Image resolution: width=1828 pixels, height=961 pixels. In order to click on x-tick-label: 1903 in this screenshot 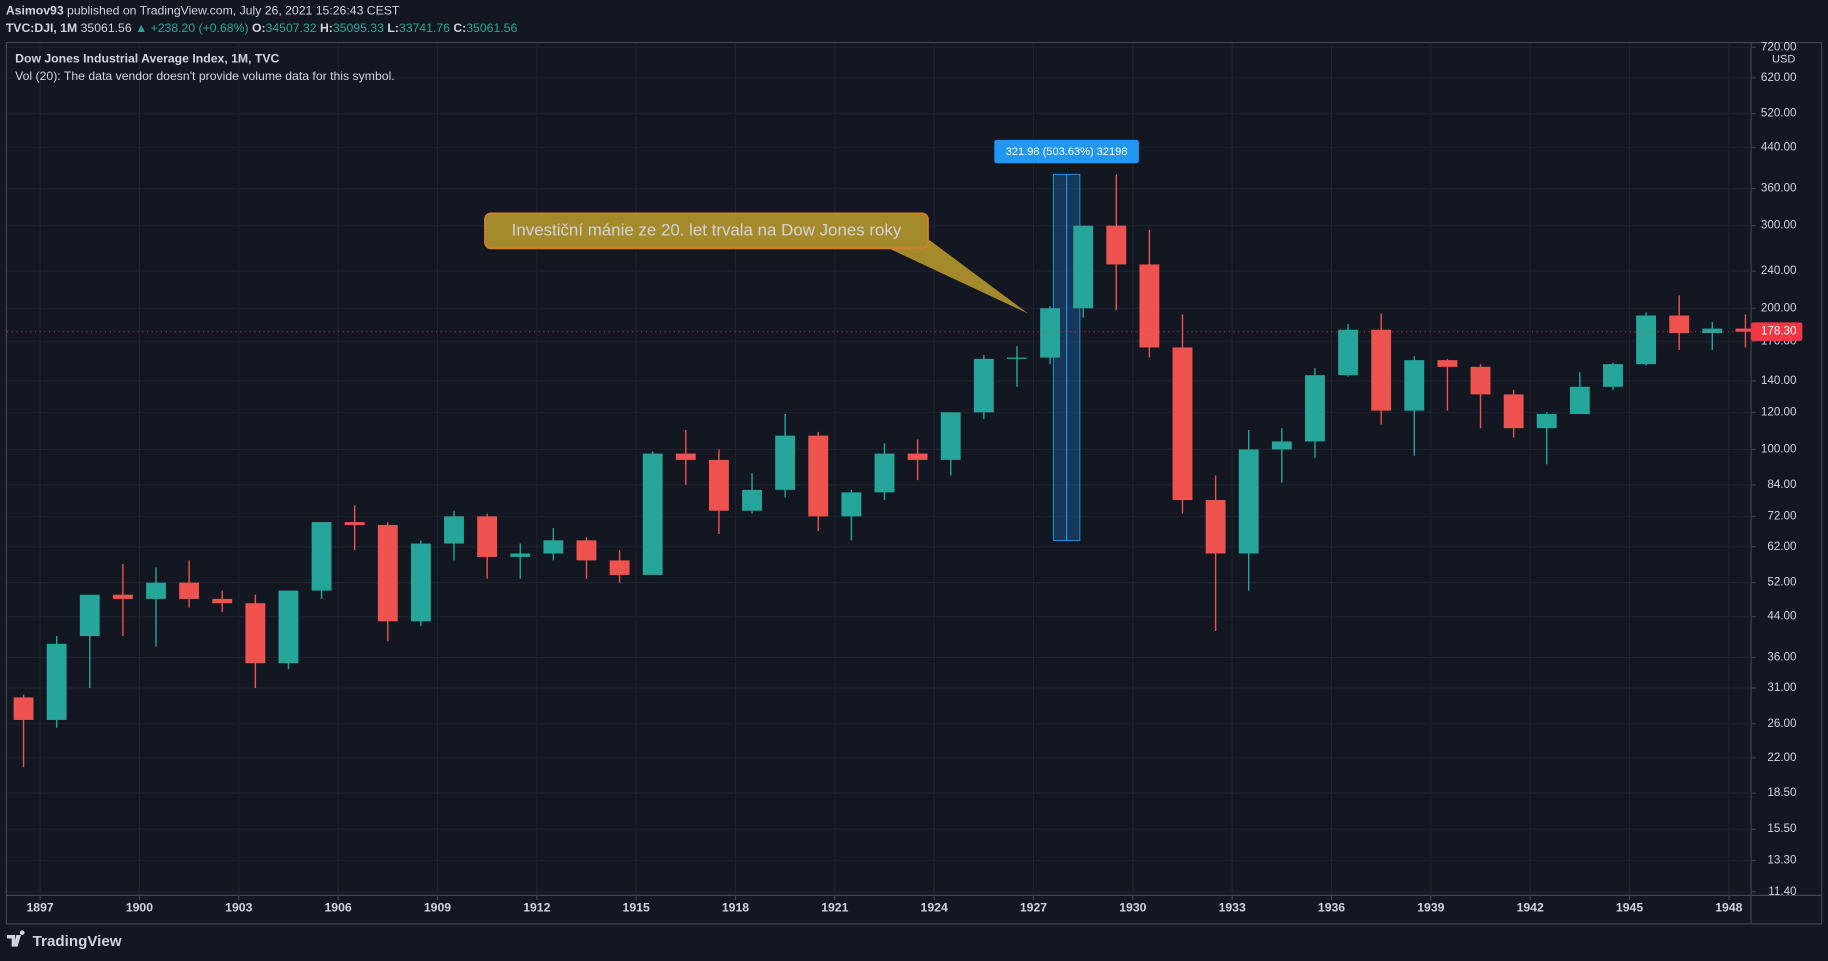, I will do `click(238, 907)`.